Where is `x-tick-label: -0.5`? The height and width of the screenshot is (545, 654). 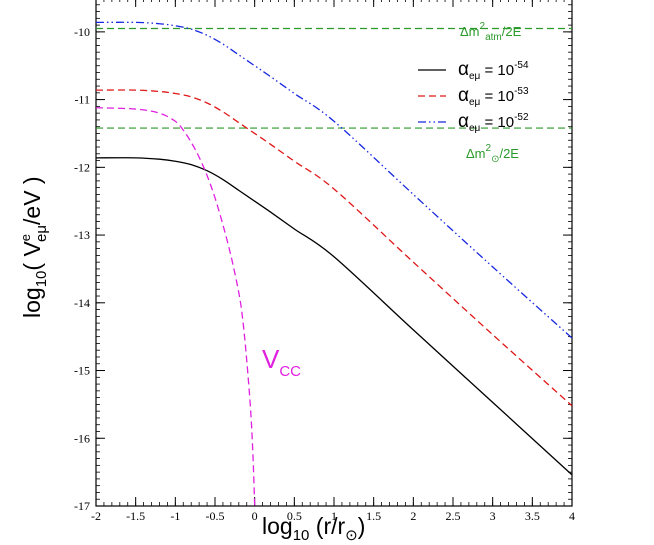
x-tick-label: -0.5 is located at coordinates (215, 516).